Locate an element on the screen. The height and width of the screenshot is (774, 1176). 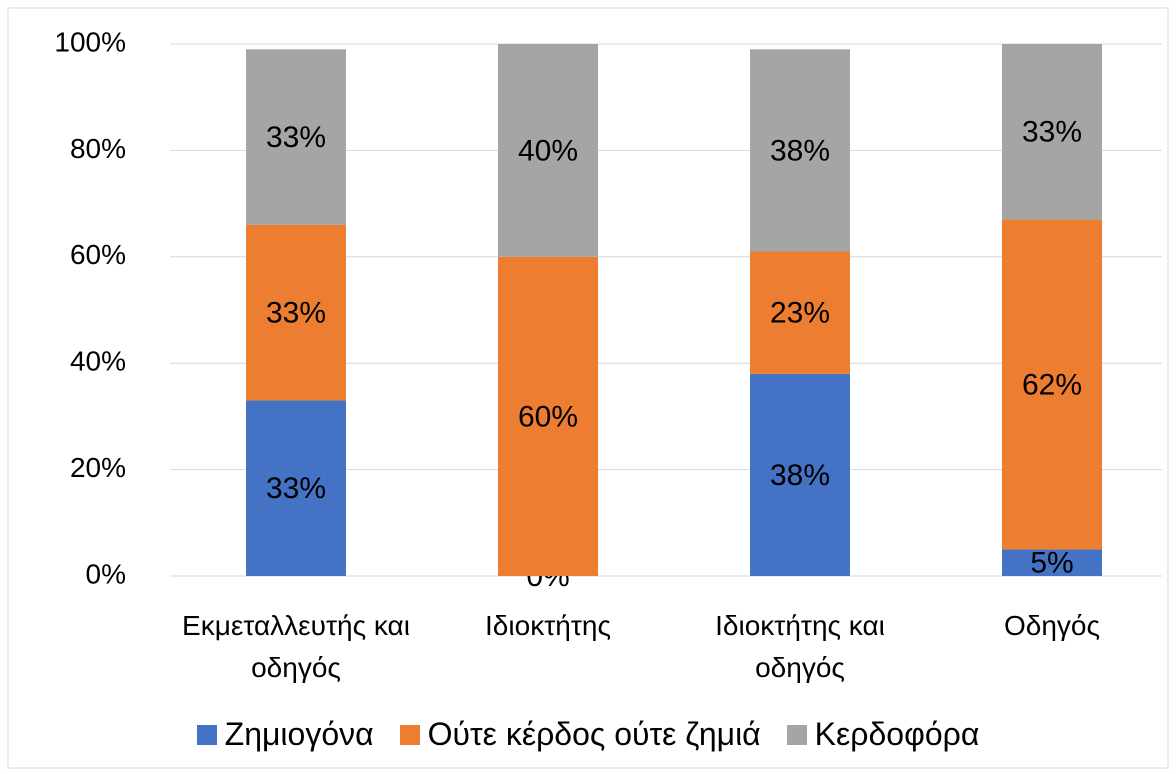
legend-label: Ούτε κέρδος ούτε ζημιά is located at coordinates (594, 734).